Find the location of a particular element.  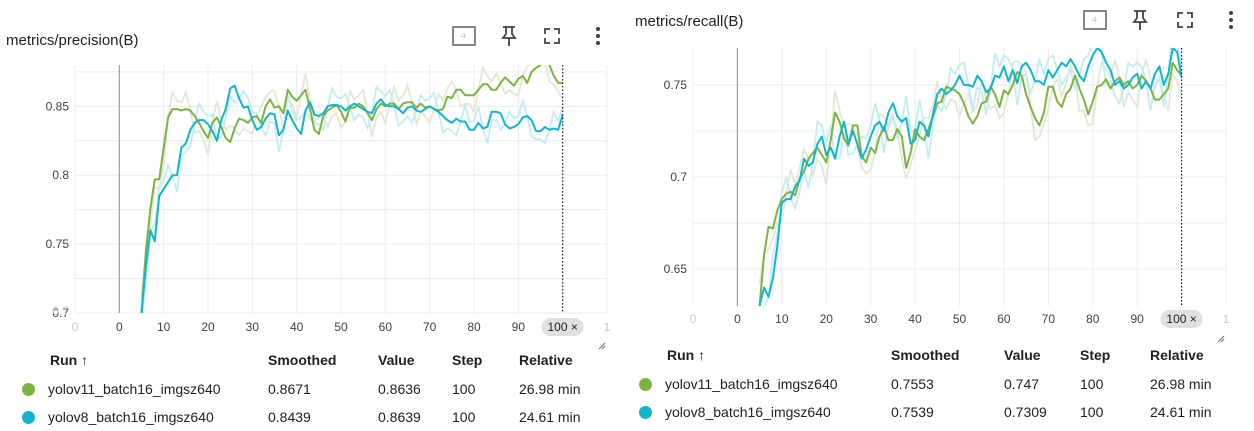

pin-icon is located at coordinates (509, 36).